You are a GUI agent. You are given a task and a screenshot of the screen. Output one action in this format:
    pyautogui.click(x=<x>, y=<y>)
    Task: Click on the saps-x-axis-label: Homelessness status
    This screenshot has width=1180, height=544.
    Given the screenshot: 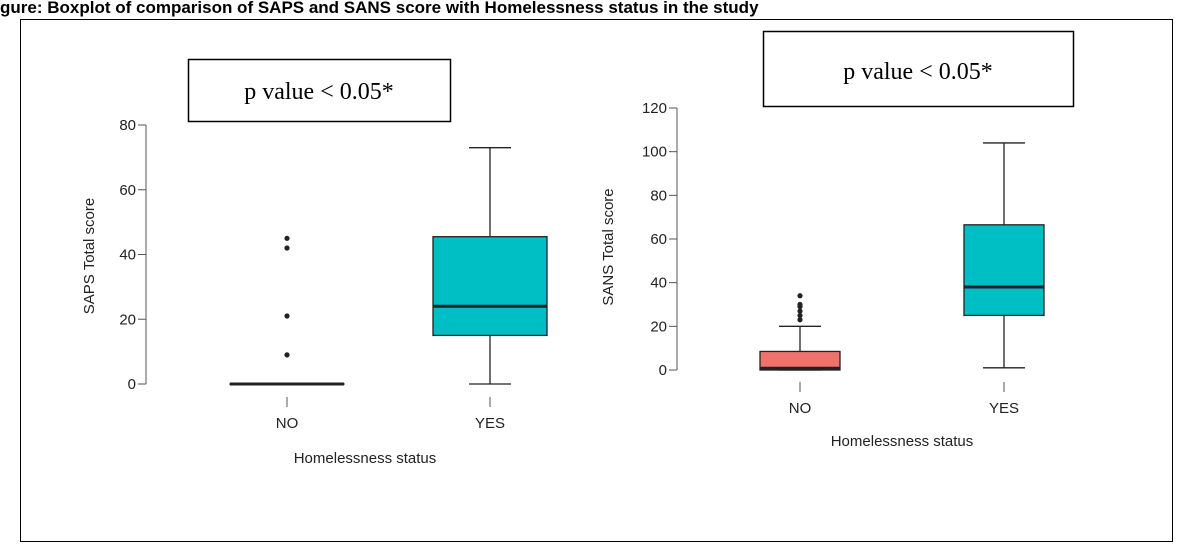 What is the action you would take?
    pyautogui.click(x=365, y=458)
    